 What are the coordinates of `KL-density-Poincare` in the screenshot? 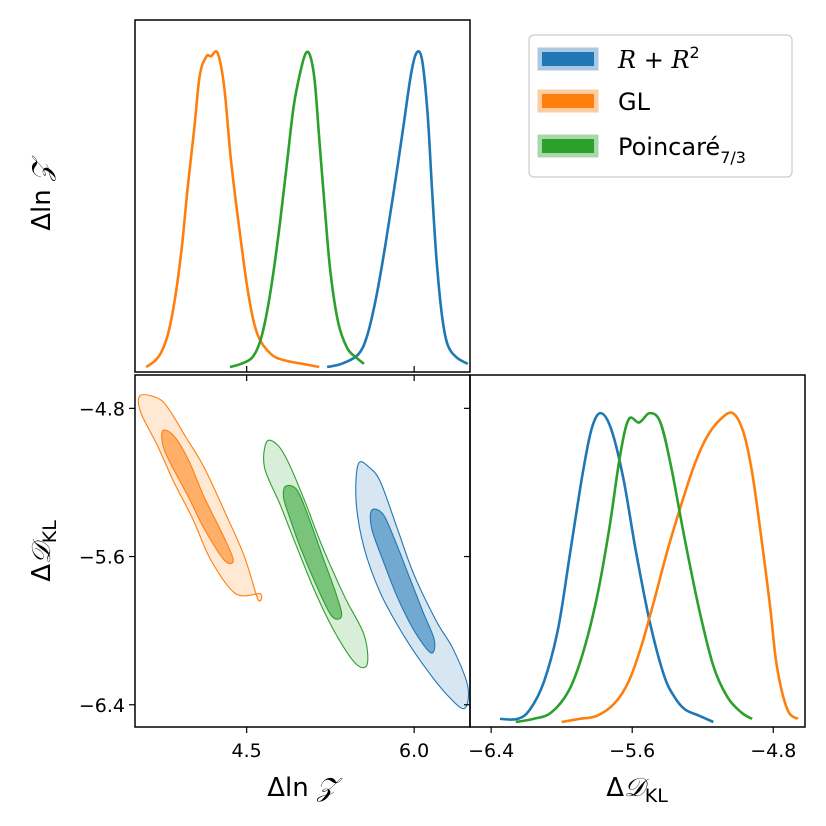 It's located at (634, 567).